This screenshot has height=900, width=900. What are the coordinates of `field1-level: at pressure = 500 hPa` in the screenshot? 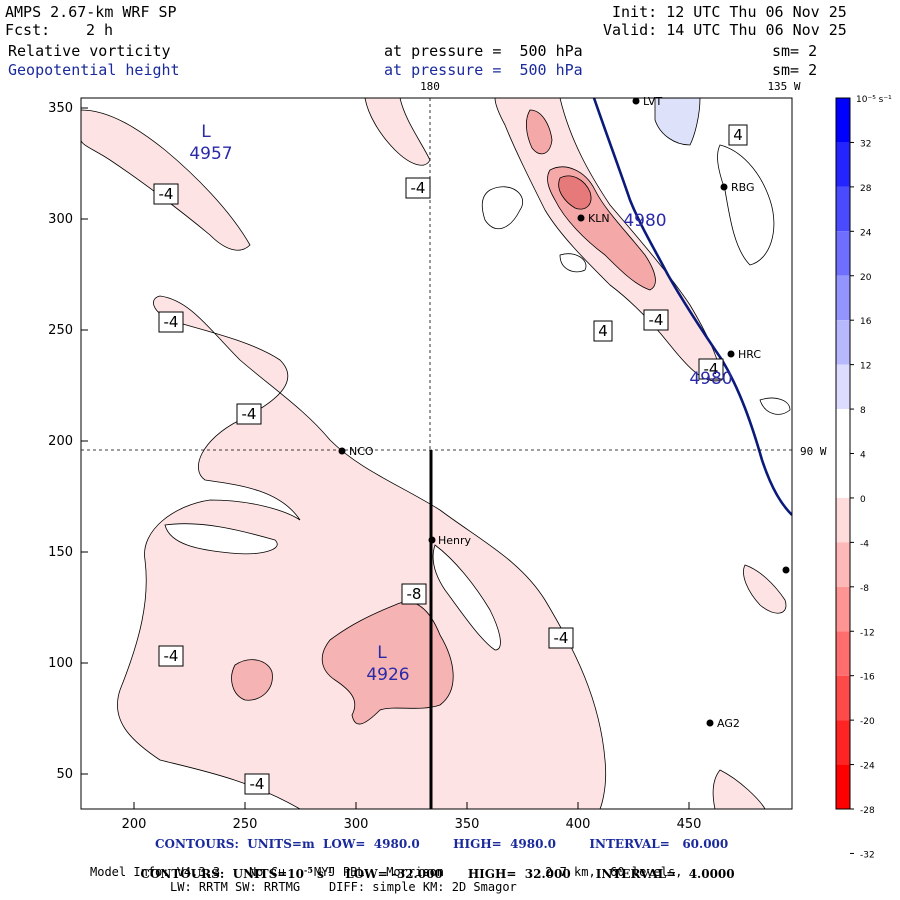 It's located at (483, 51).